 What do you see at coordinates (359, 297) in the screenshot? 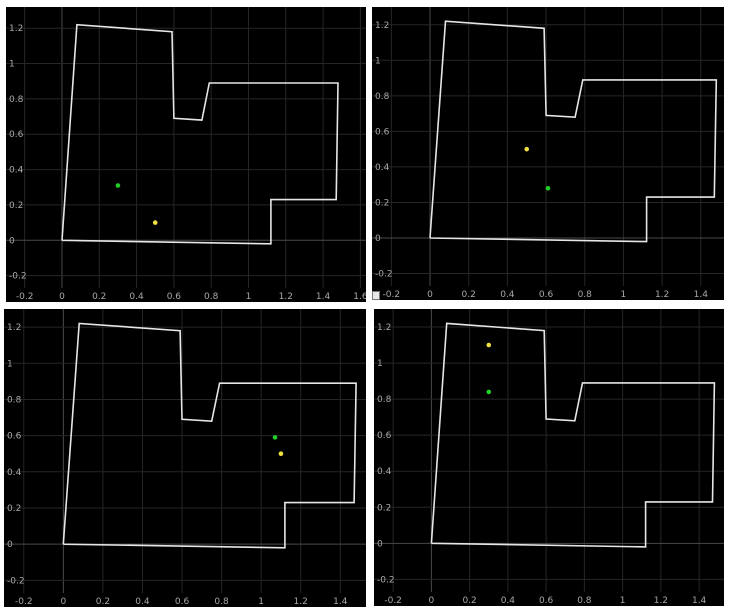
I see `x-tick-label: 1.6` at bounding box center [359, 297].